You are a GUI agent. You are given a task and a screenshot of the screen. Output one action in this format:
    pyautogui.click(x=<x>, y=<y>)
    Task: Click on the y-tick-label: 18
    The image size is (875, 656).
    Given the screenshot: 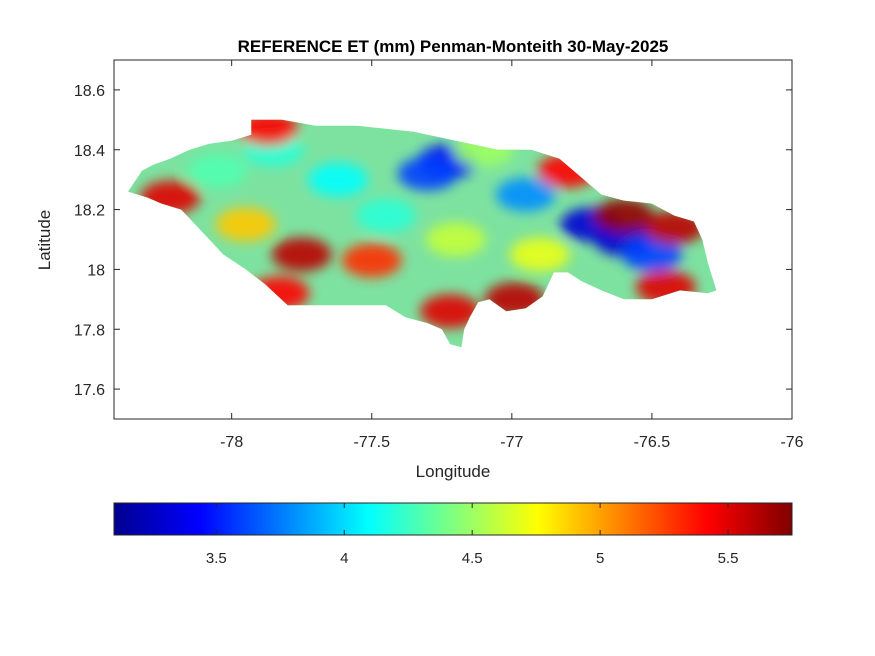 What is the action you would take?
    pyautogui.click(x=96, y=270)
    